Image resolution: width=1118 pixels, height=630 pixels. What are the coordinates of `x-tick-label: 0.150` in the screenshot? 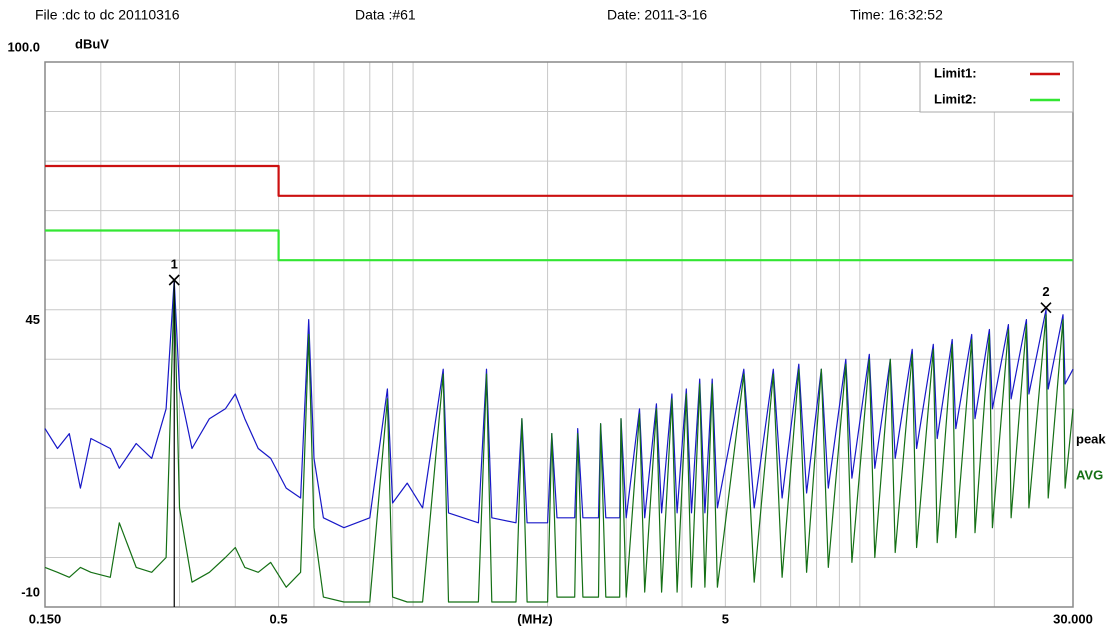 It's located at (45, 618).